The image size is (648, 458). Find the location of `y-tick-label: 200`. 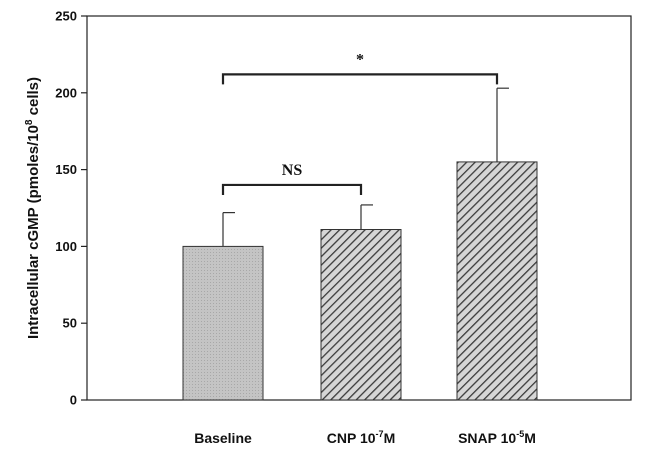

y-tick-label: 200 is located at coordinates (66, 92).